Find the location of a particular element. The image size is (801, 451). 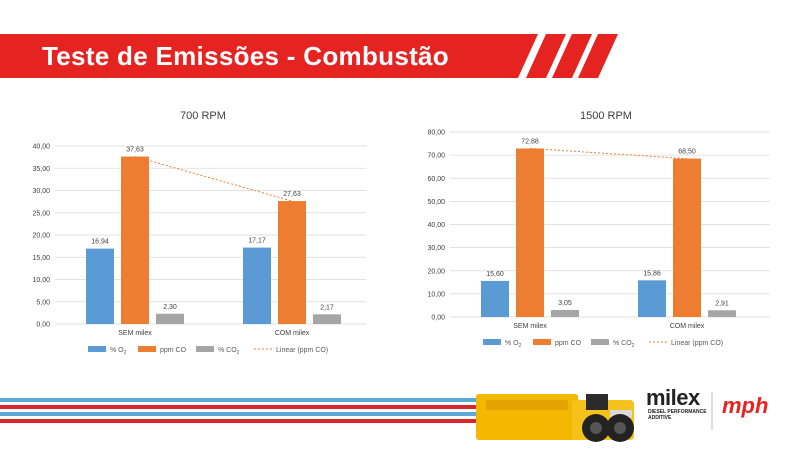

y-tick-label: 80,00 is located at coordinates (436, 133).